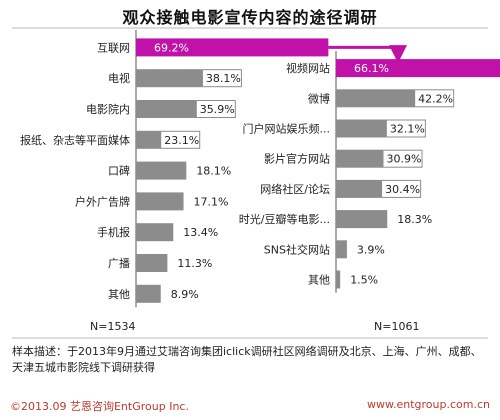 Image resolution: width=500 pixels, height=420 pixels. What do you see at coordinates (428, 404) in the screenshot?
I see `website-text: www.entgroup.com.cn` at bounding box center [428, 404].